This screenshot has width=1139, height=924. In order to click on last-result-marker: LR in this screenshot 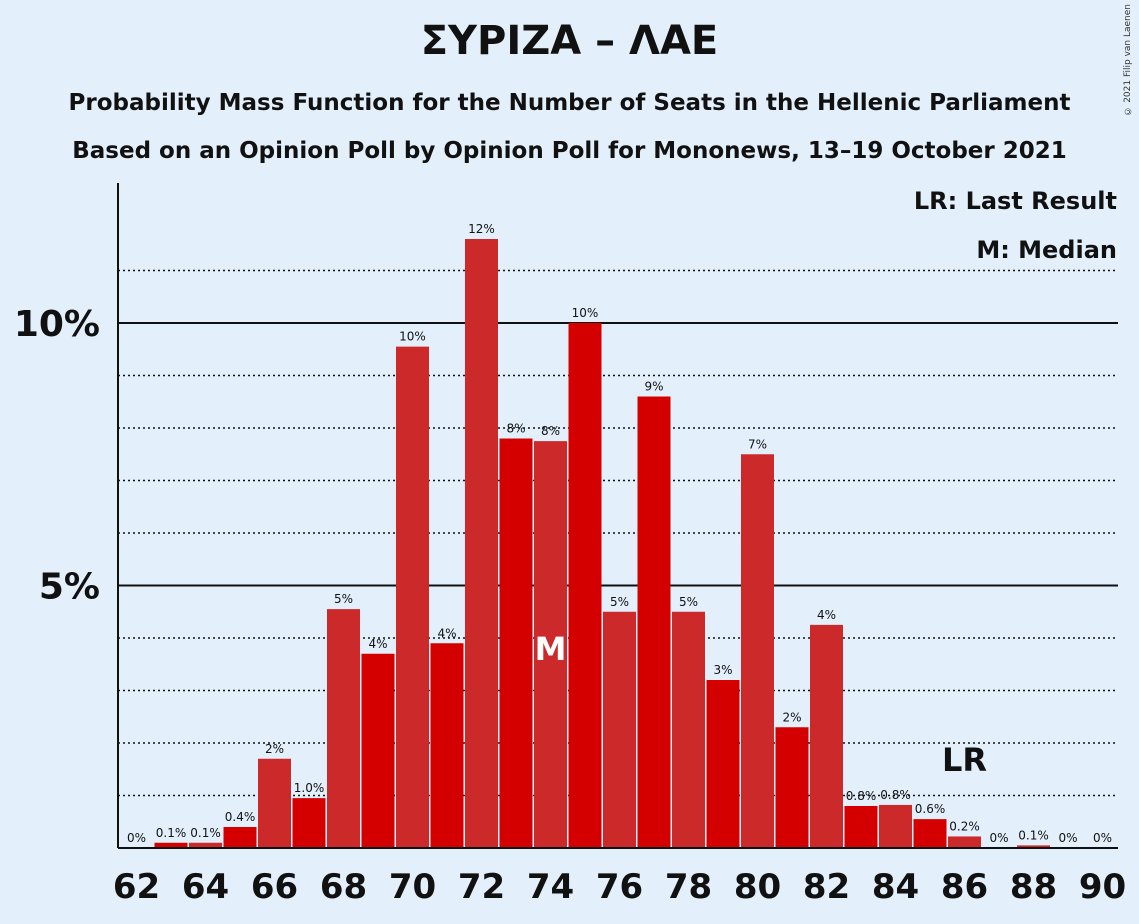, I will do `click(964, 760)`.